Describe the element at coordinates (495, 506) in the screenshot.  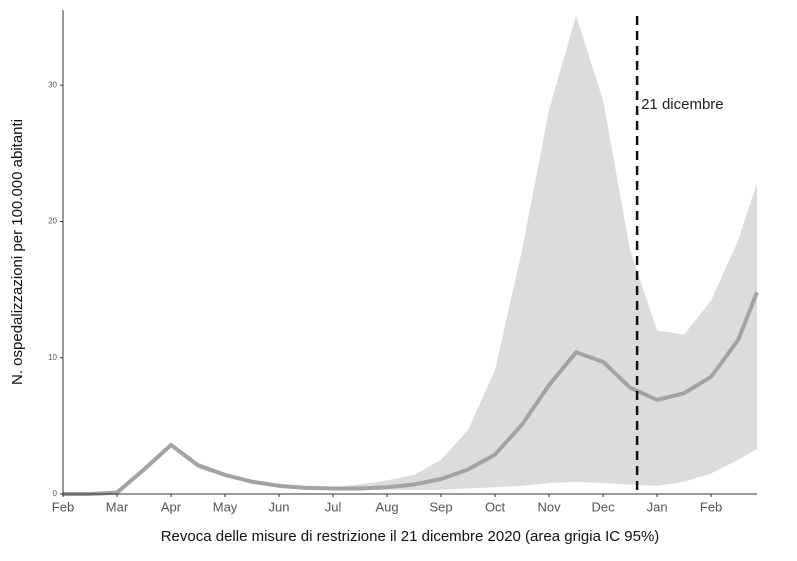
I see `x-tick-label: Oct` at that location.